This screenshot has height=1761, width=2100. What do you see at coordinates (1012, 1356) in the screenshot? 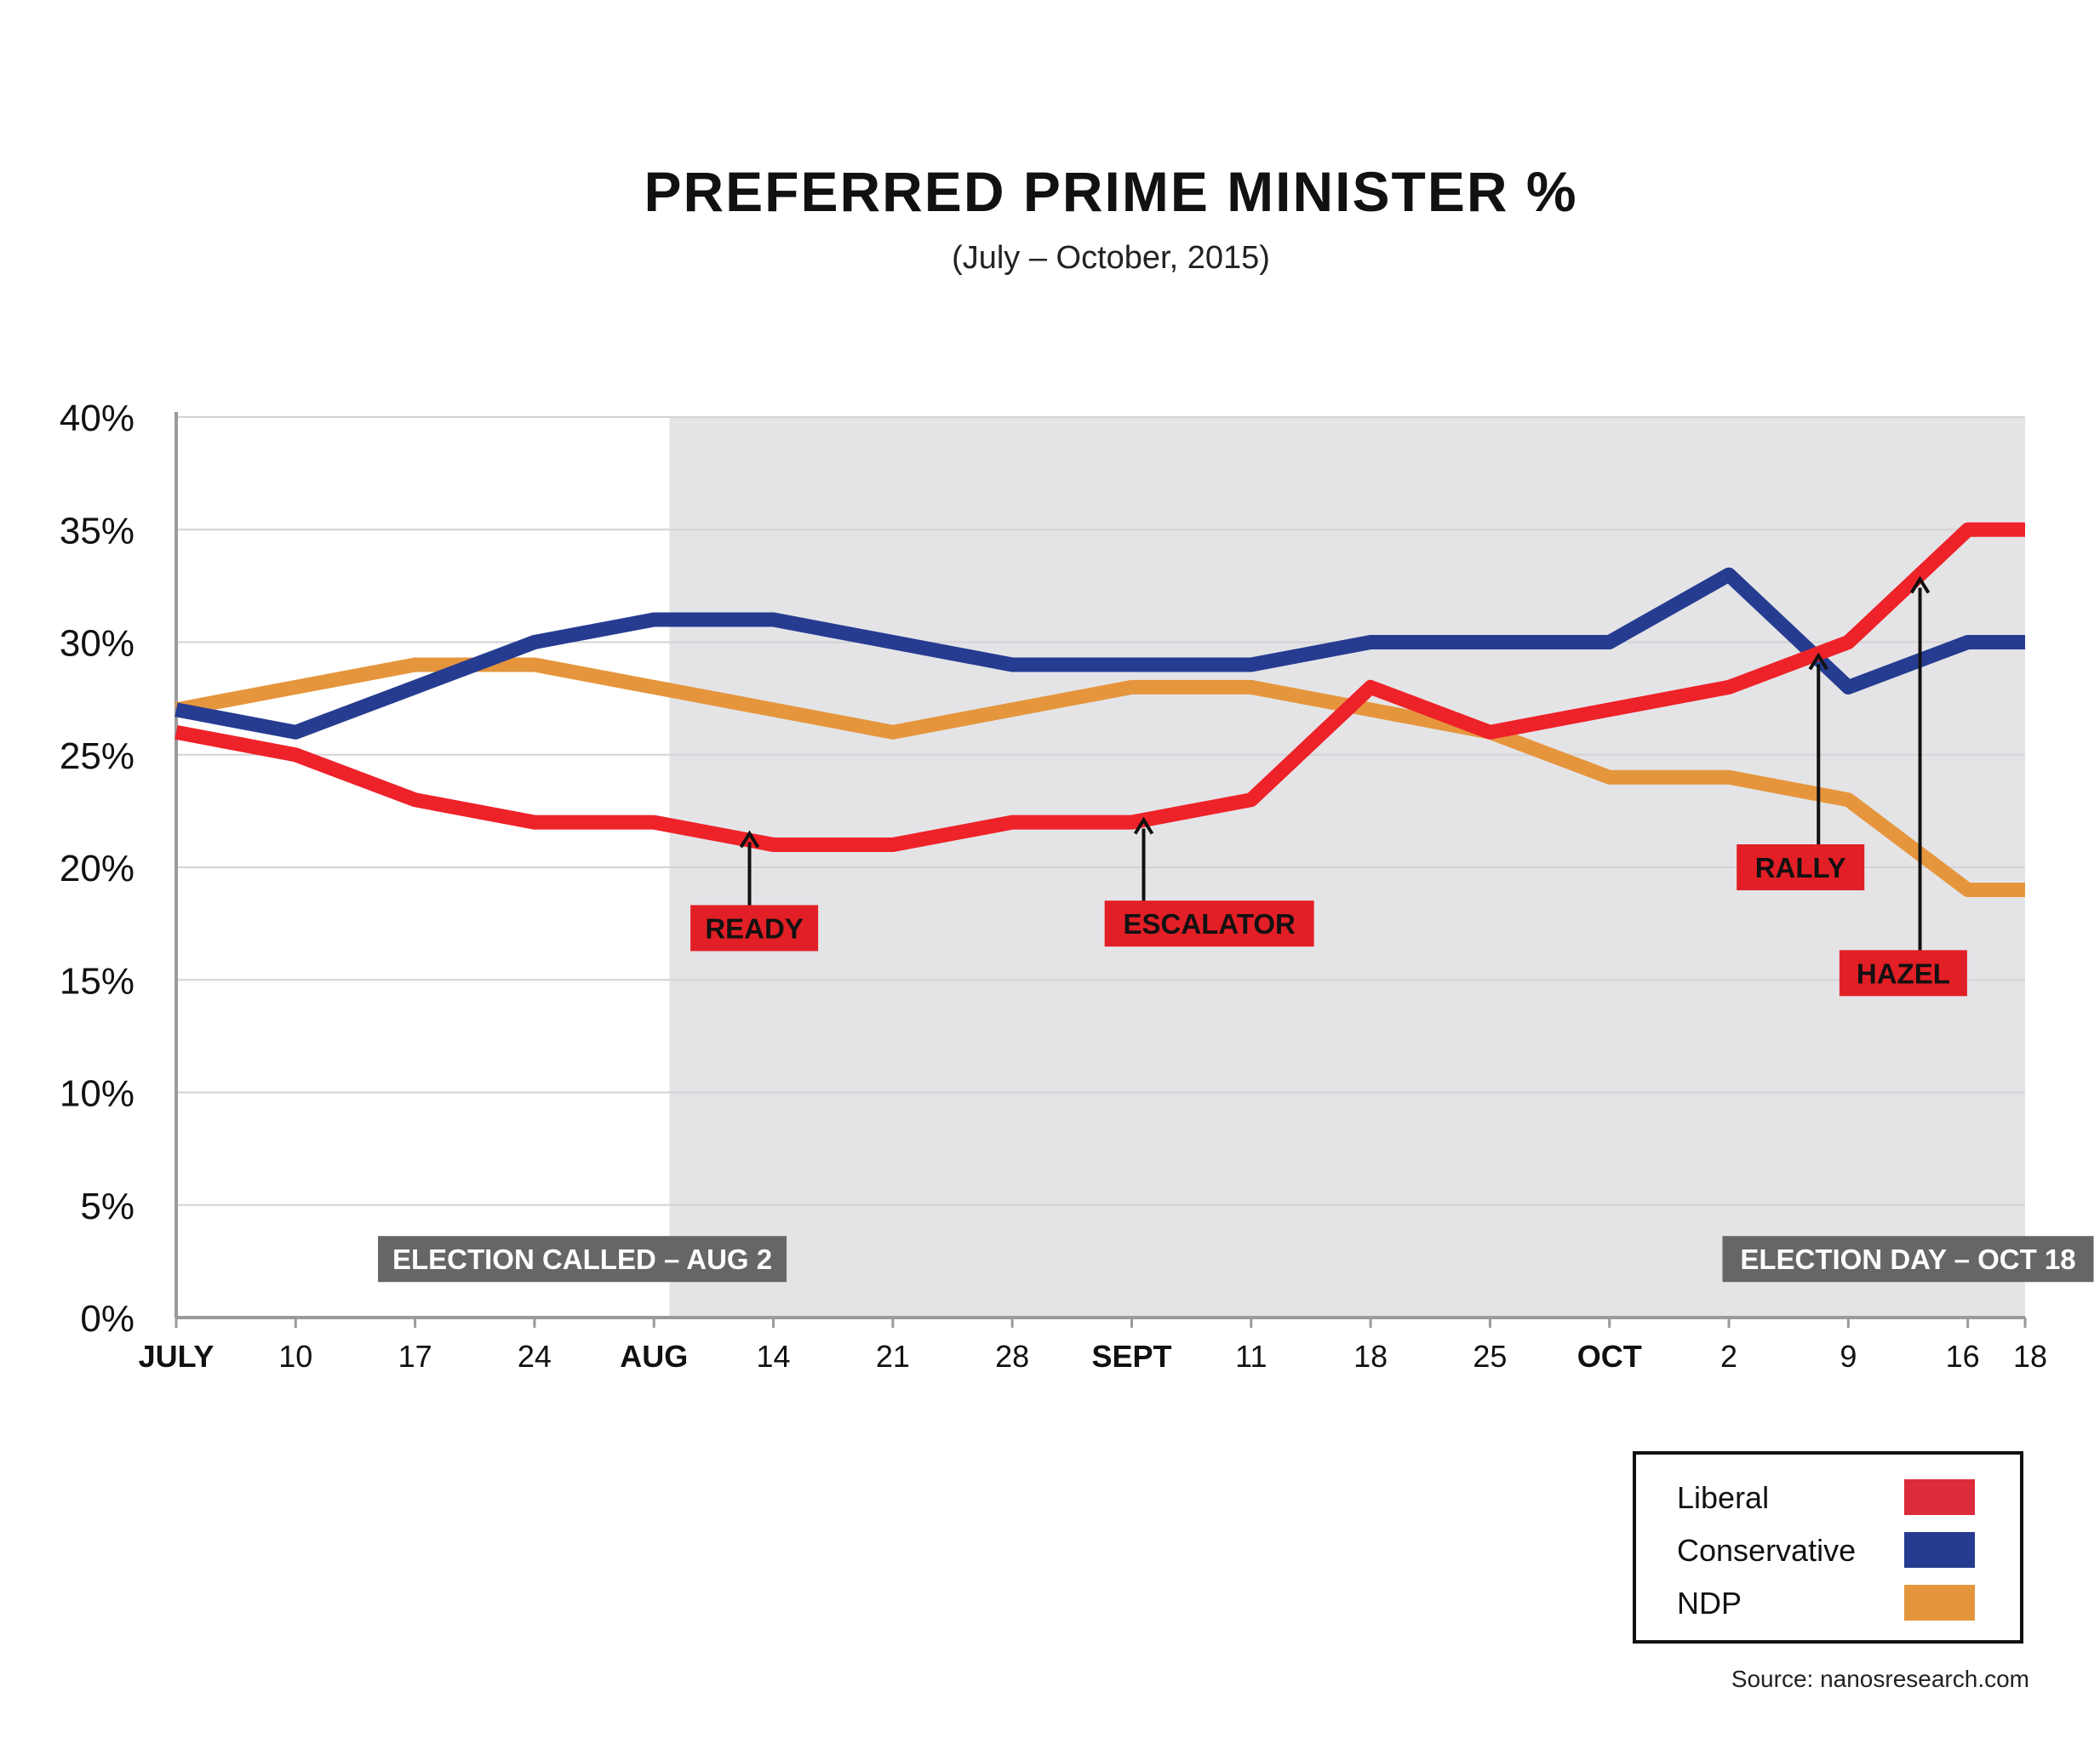
I see `x-tick-label: 28` at bounding box center [1012, 1356].